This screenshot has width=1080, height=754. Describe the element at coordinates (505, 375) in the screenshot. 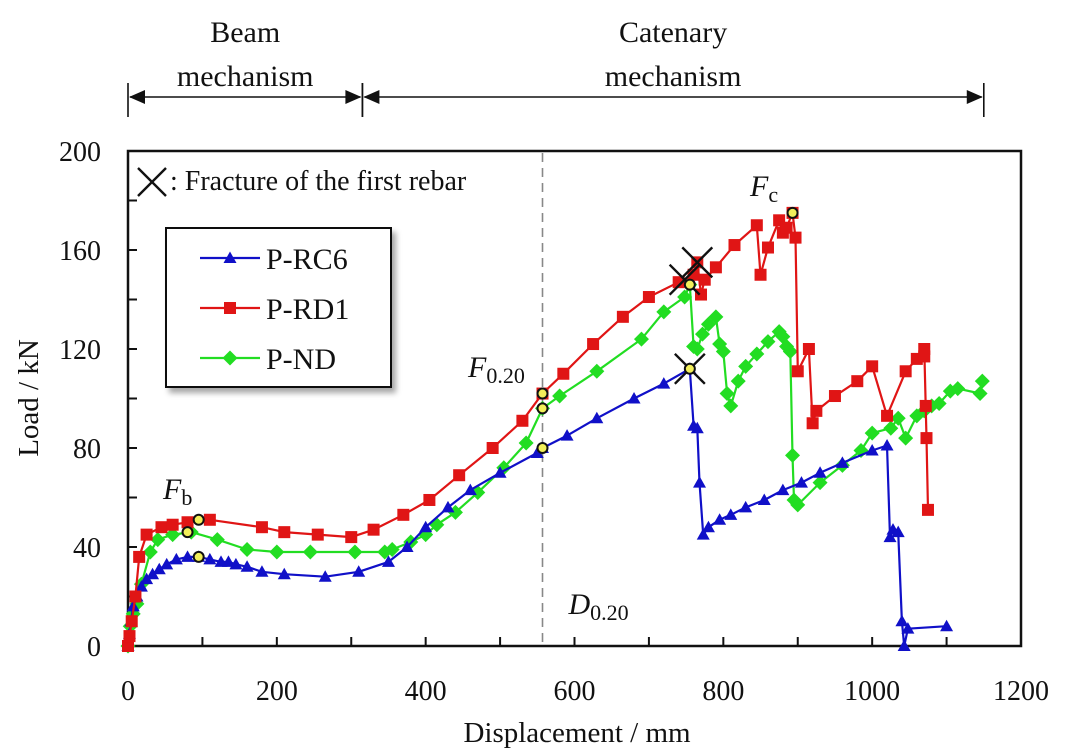

I see `f020-label-sub: 0.20` at that location.